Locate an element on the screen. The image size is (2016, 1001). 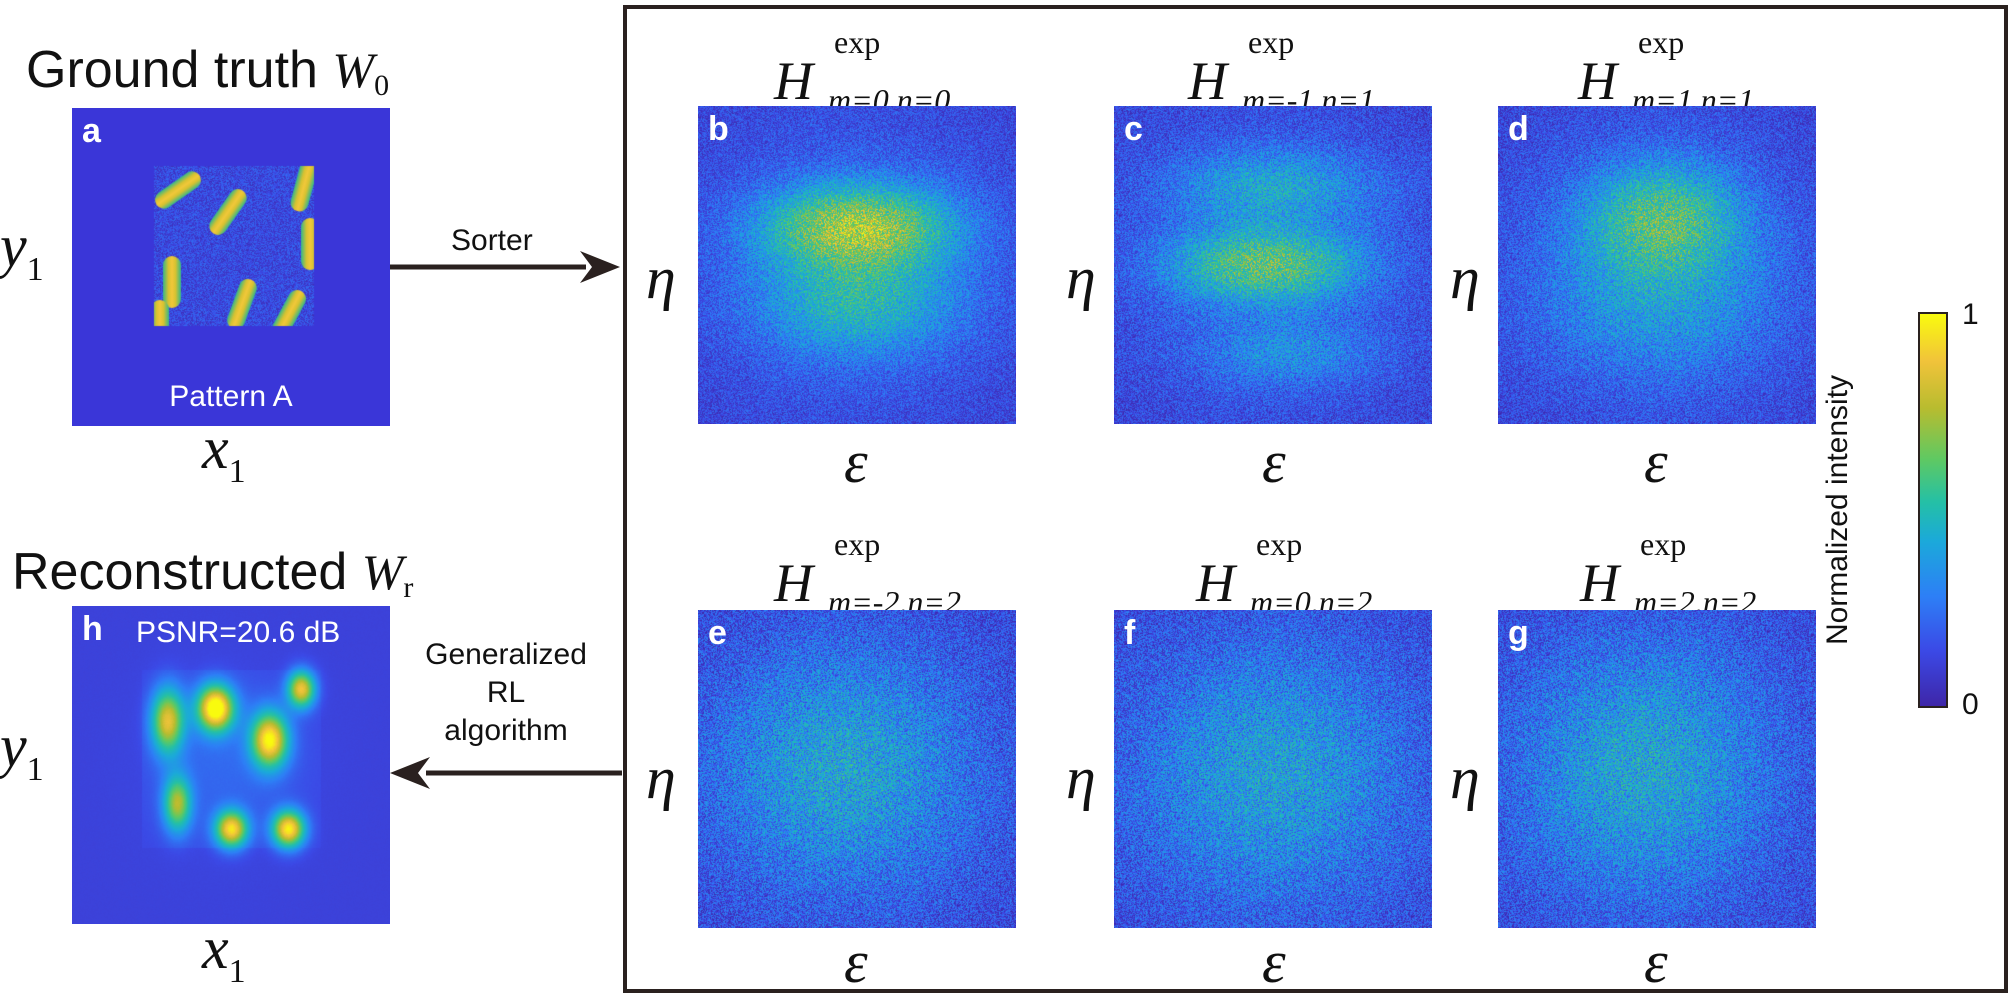
reconstructed-title-text: Reconstructed is located at coordinates (179, 572).